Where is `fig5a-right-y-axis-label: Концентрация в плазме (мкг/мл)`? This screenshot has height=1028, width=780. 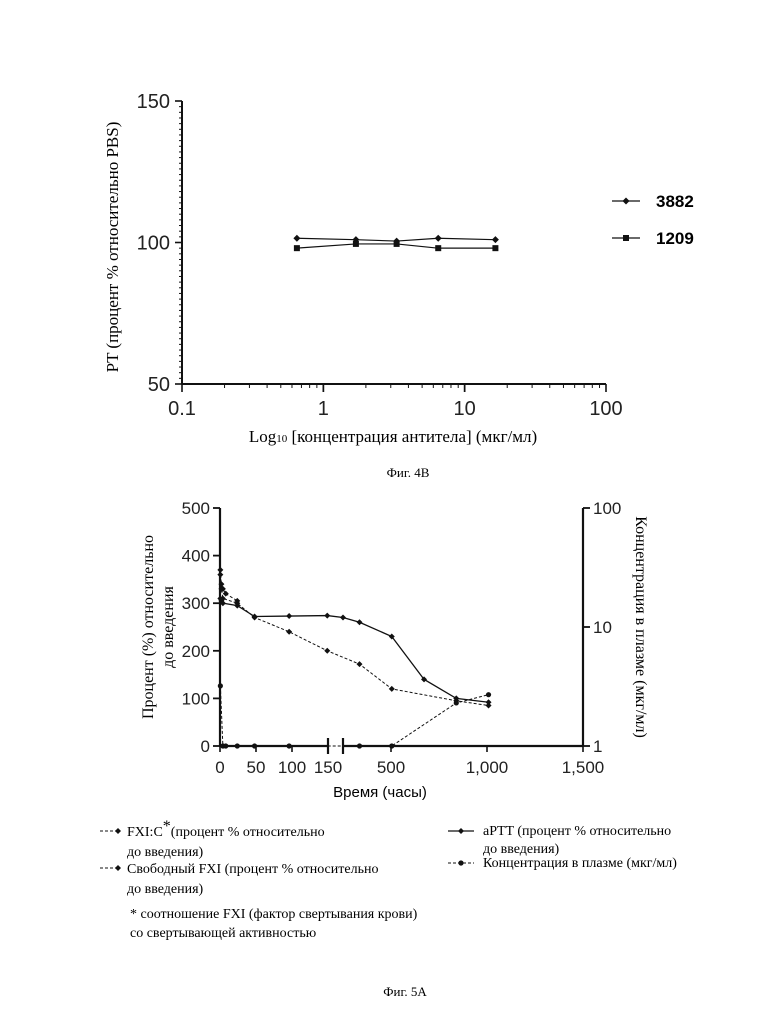 fig5a-right-y-axis-label: Концентрация в плазме (мкг/мл) is located at coordinates (640, 627).